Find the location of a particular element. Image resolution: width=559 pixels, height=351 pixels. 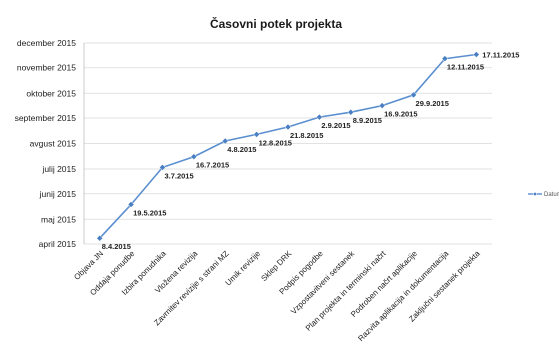

y-tick-label: avgust 2015 is located at coordinates (53, 144).